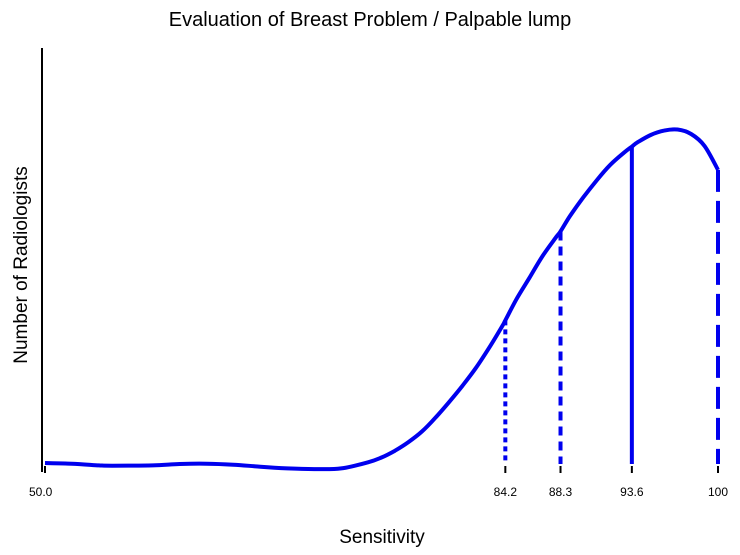  What do you see at coordinates (506, 492) in the screenshot?
I see `x-tick-label-1: 84.2` at bounding box center [506, 492].